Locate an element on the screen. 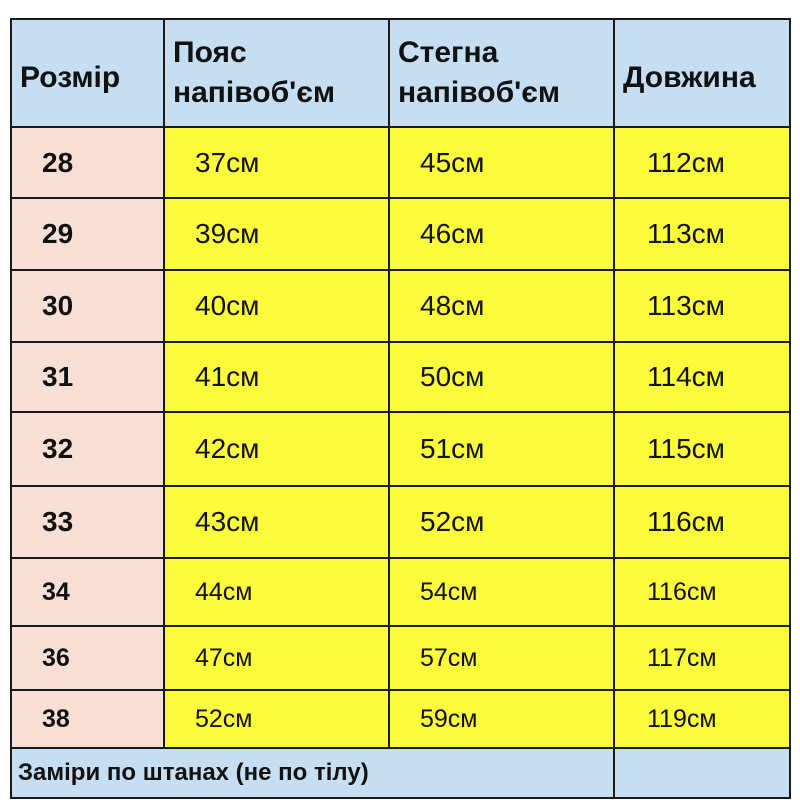 The image size is (800, 800). hips-cell: 52см is located at coordinates (501, 522).